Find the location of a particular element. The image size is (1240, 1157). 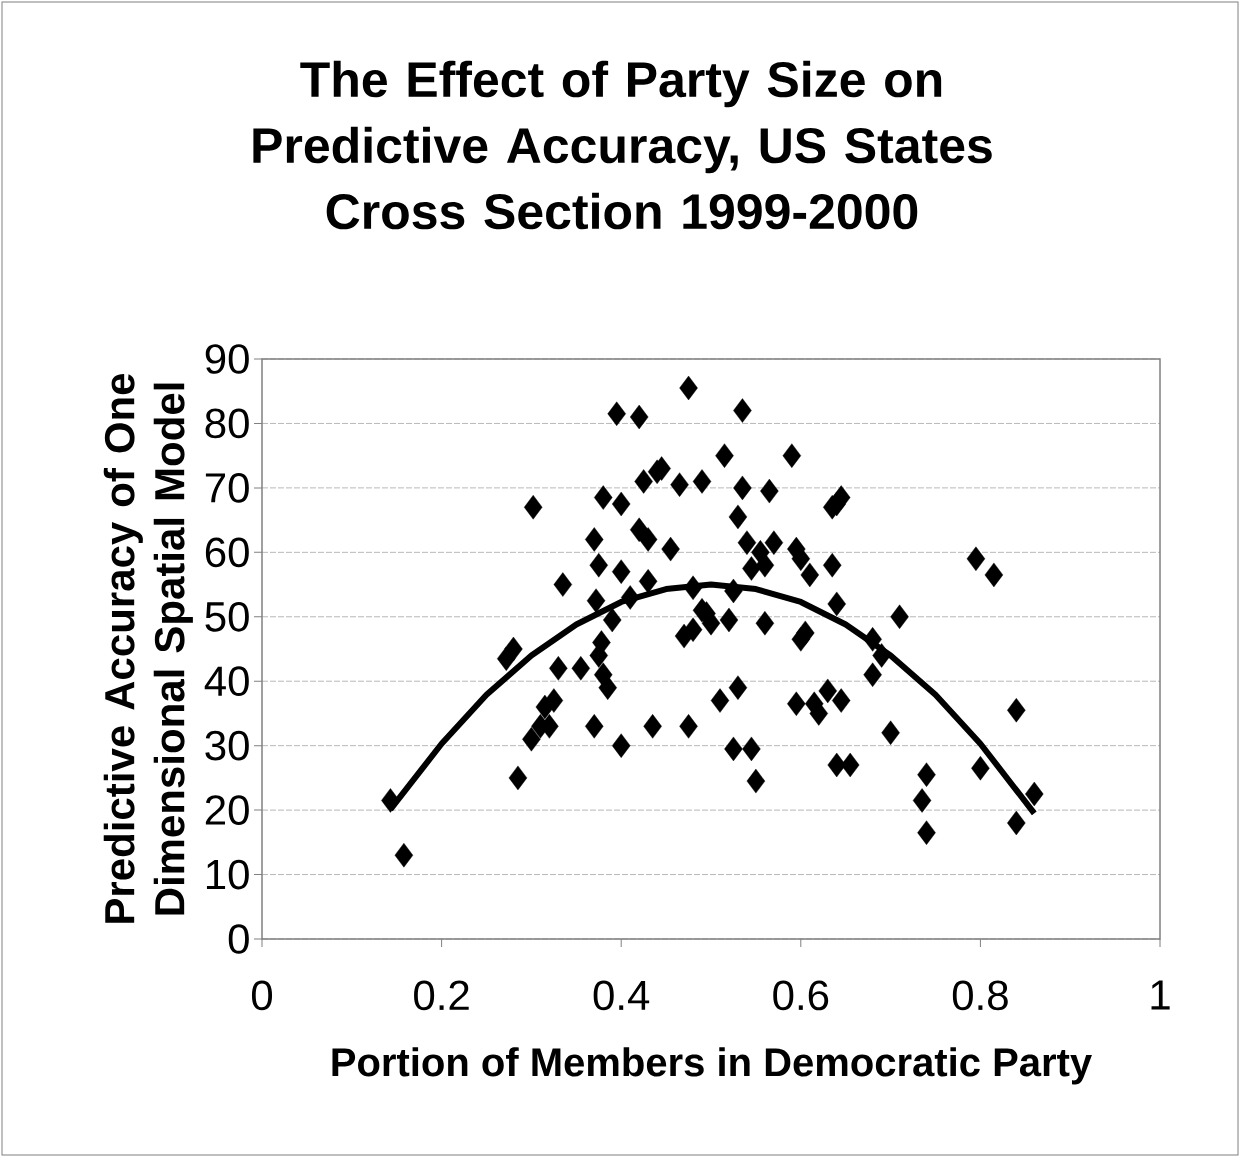

y-tick-label: 80 is located at coordinates (227, 423).